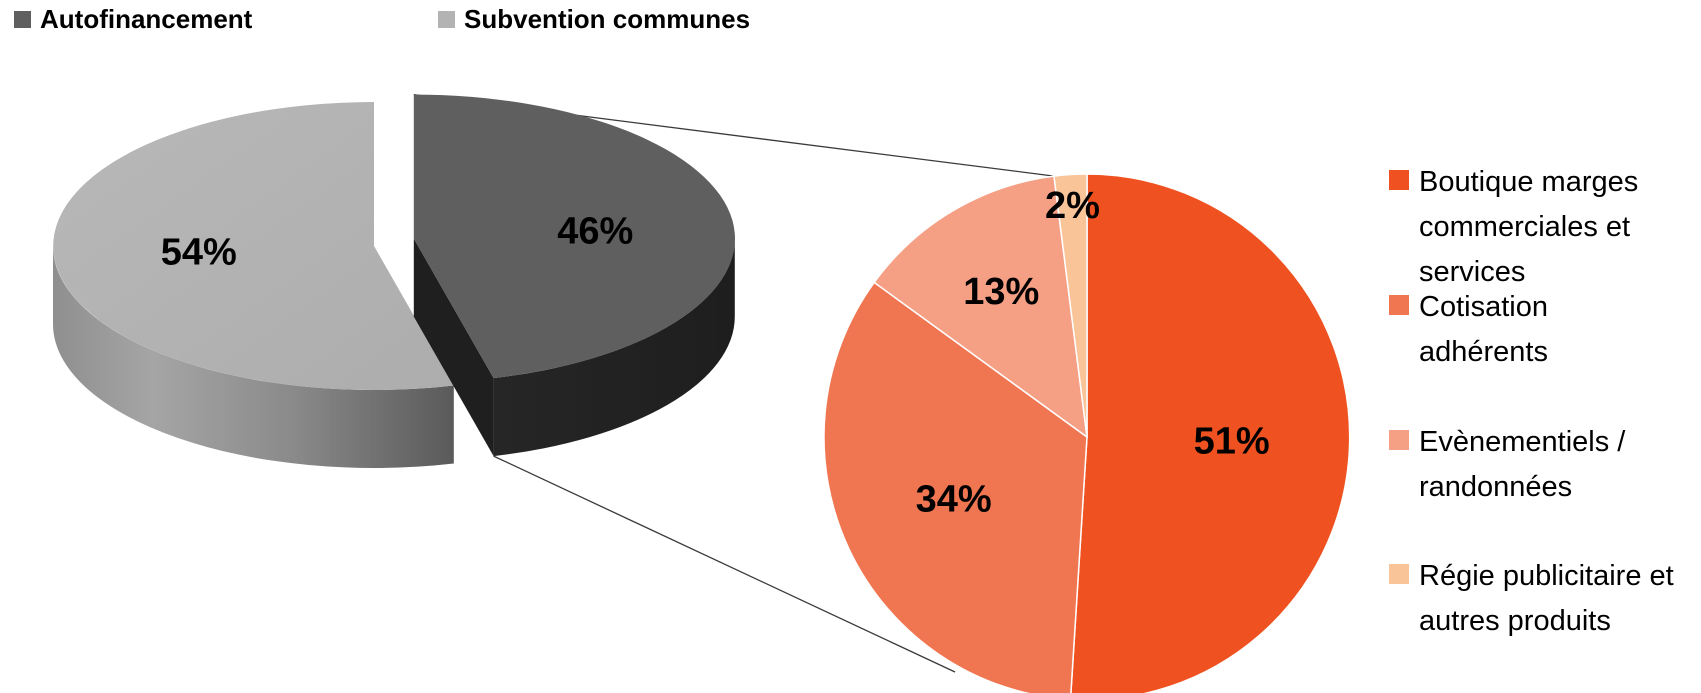 This screenshot has width=1701, height=693. What do you see at coordinates (1546, 598) in the screenshot?
I see `legend-label-regie: Régie publicitaire et autres produits` at bounding box center [1546, 598].